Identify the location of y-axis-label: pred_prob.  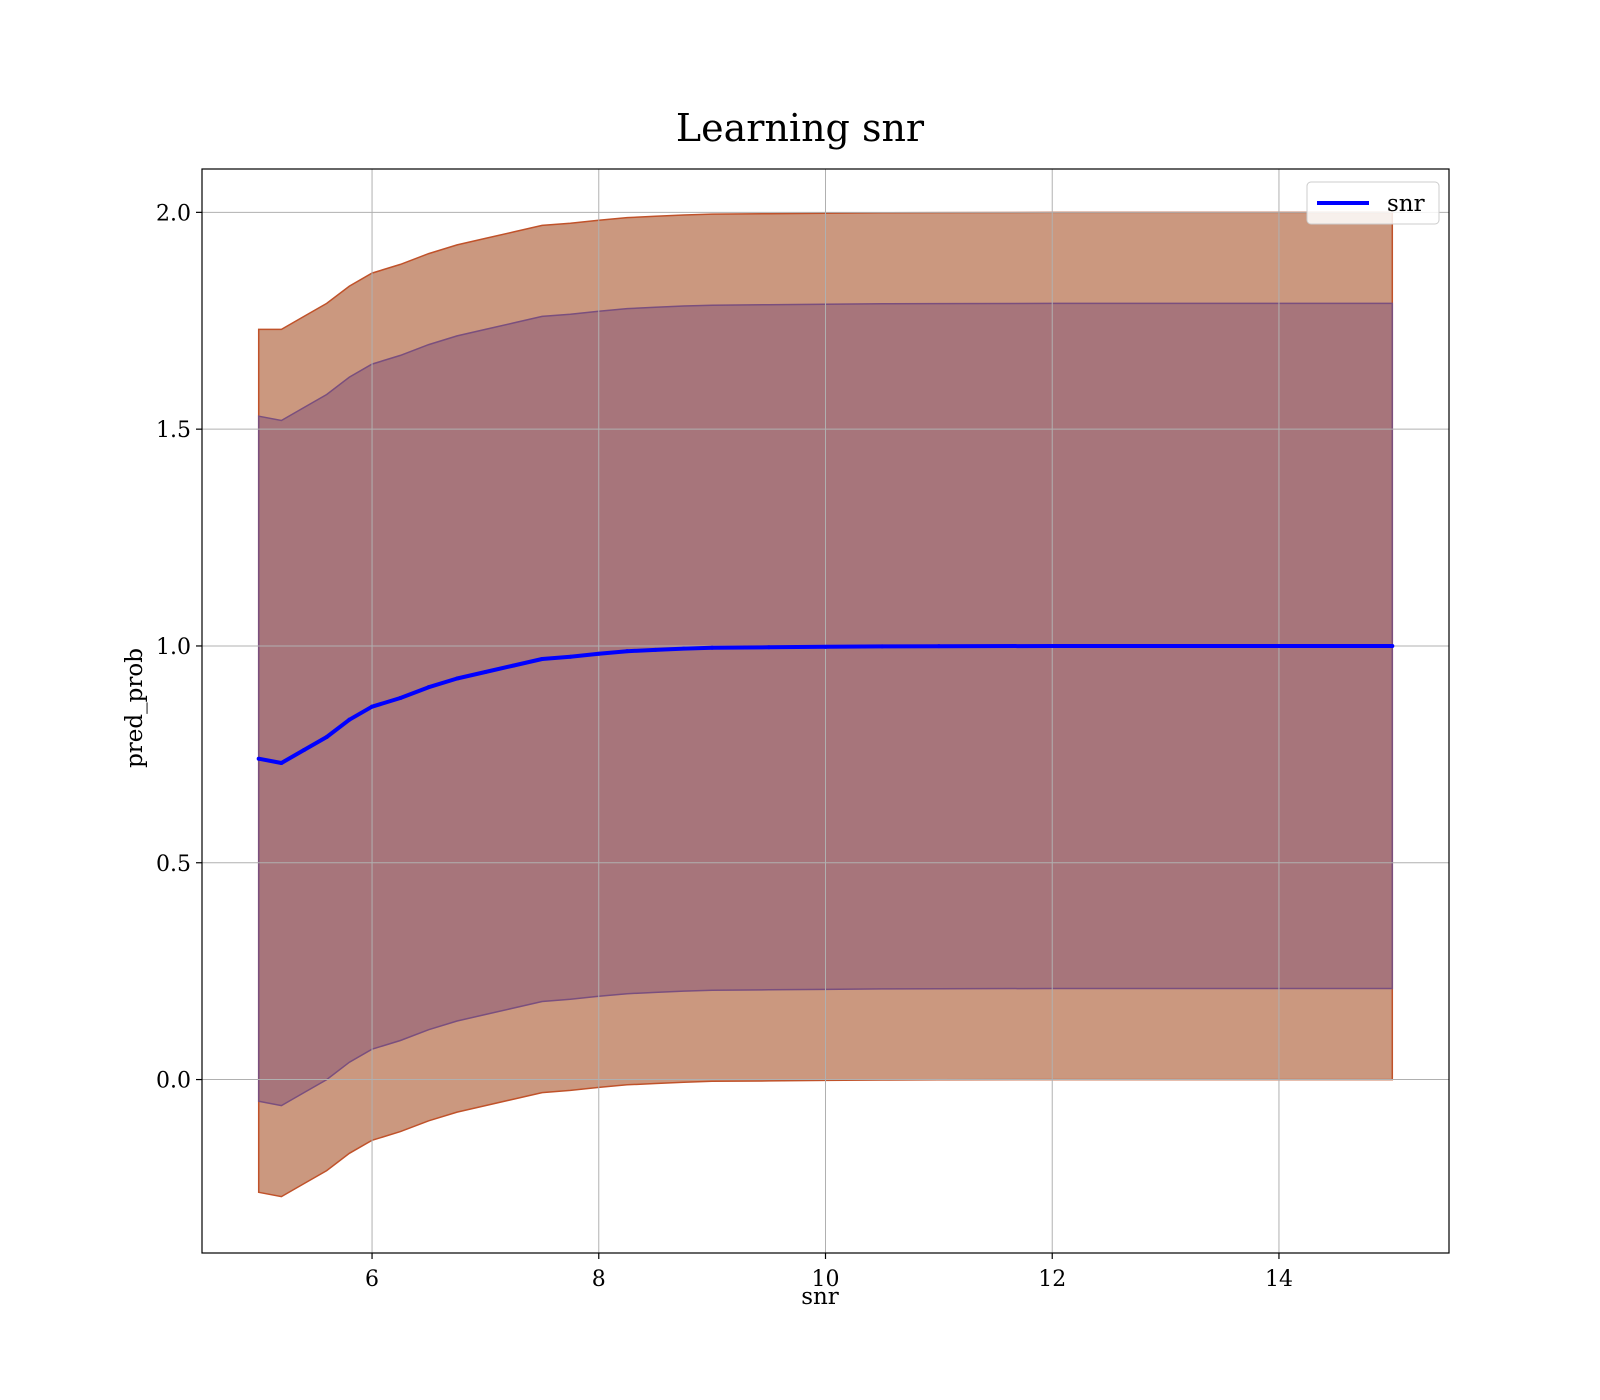
(135, 708).